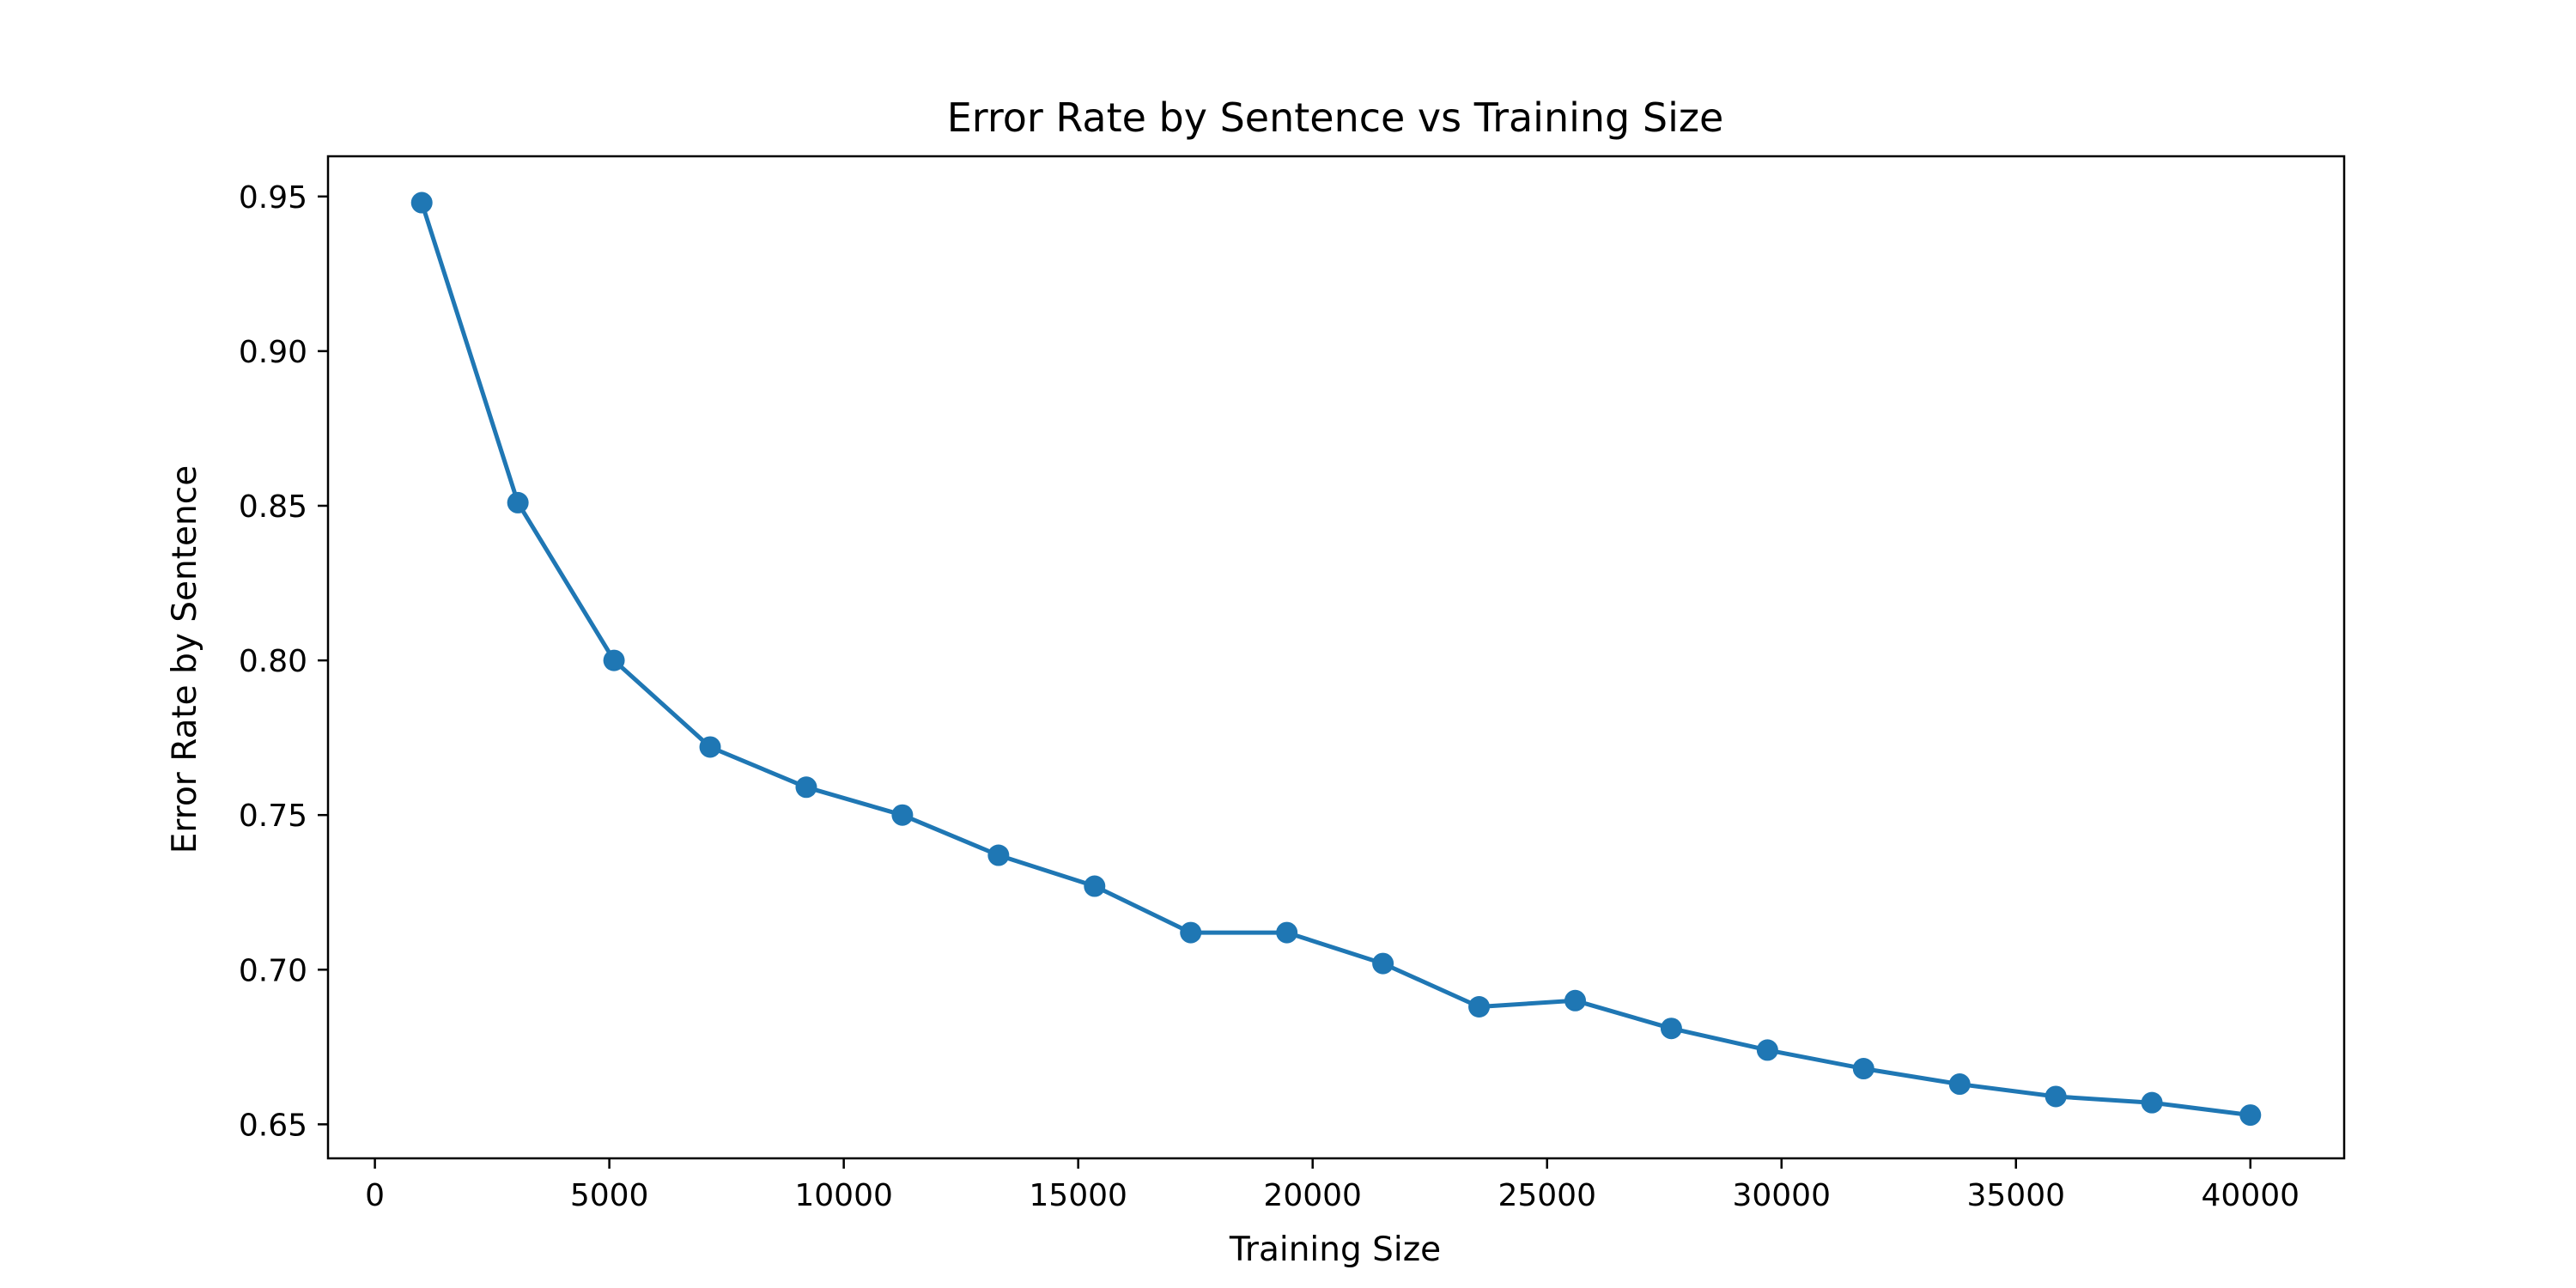 The width and height of the screenshot is (2576, 1288). Describe the element at coordinates (375, 1195) in the screenshot. I see `x-tick-label: 0` at that location.